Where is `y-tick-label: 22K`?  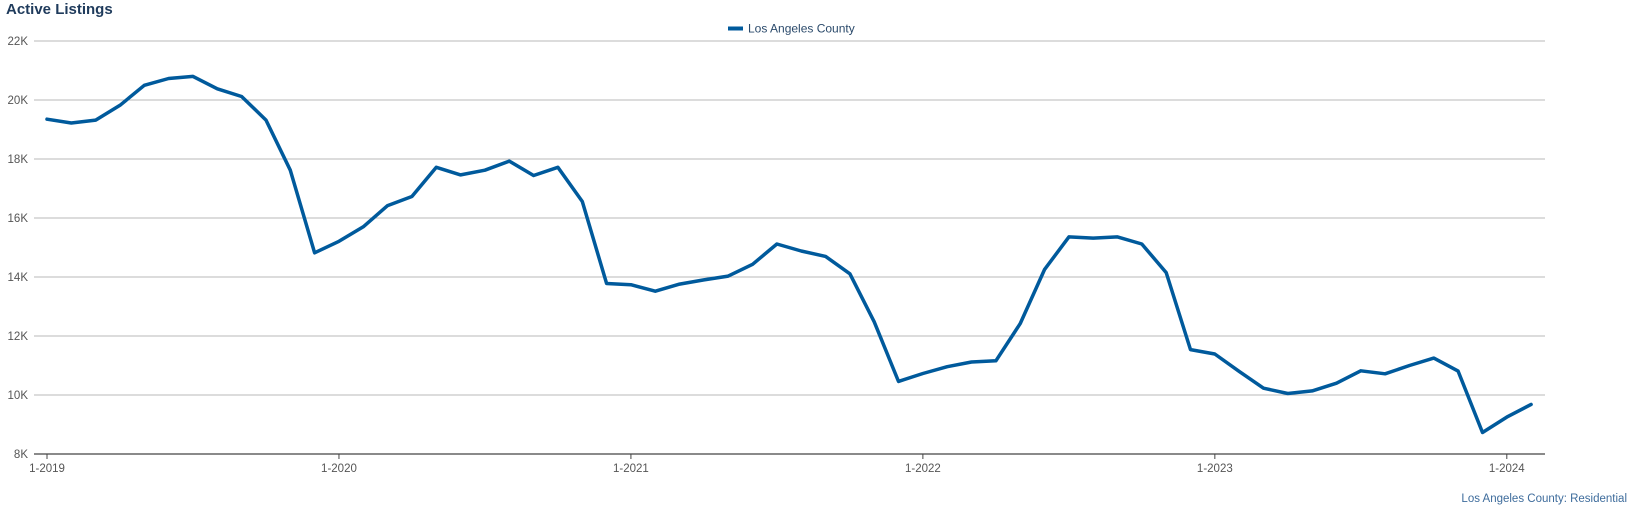 y-tick-label: 22K is located at coordinates (18, 42).